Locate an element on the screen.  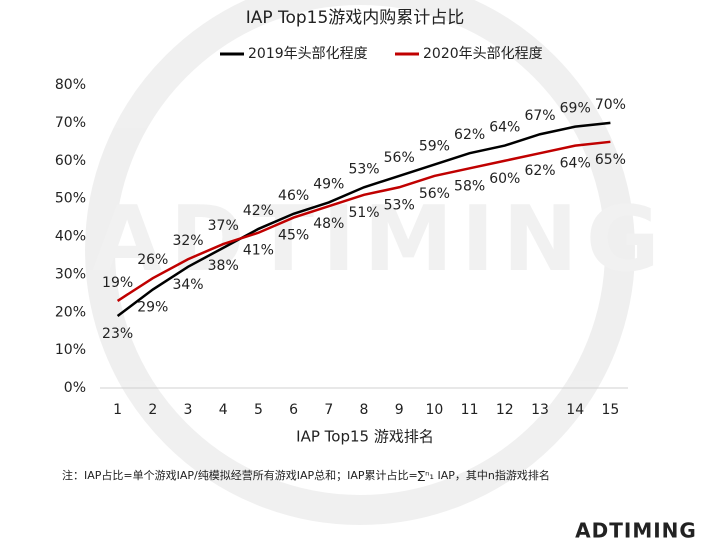
data-label: 26% is located at coordinates (152, 260).